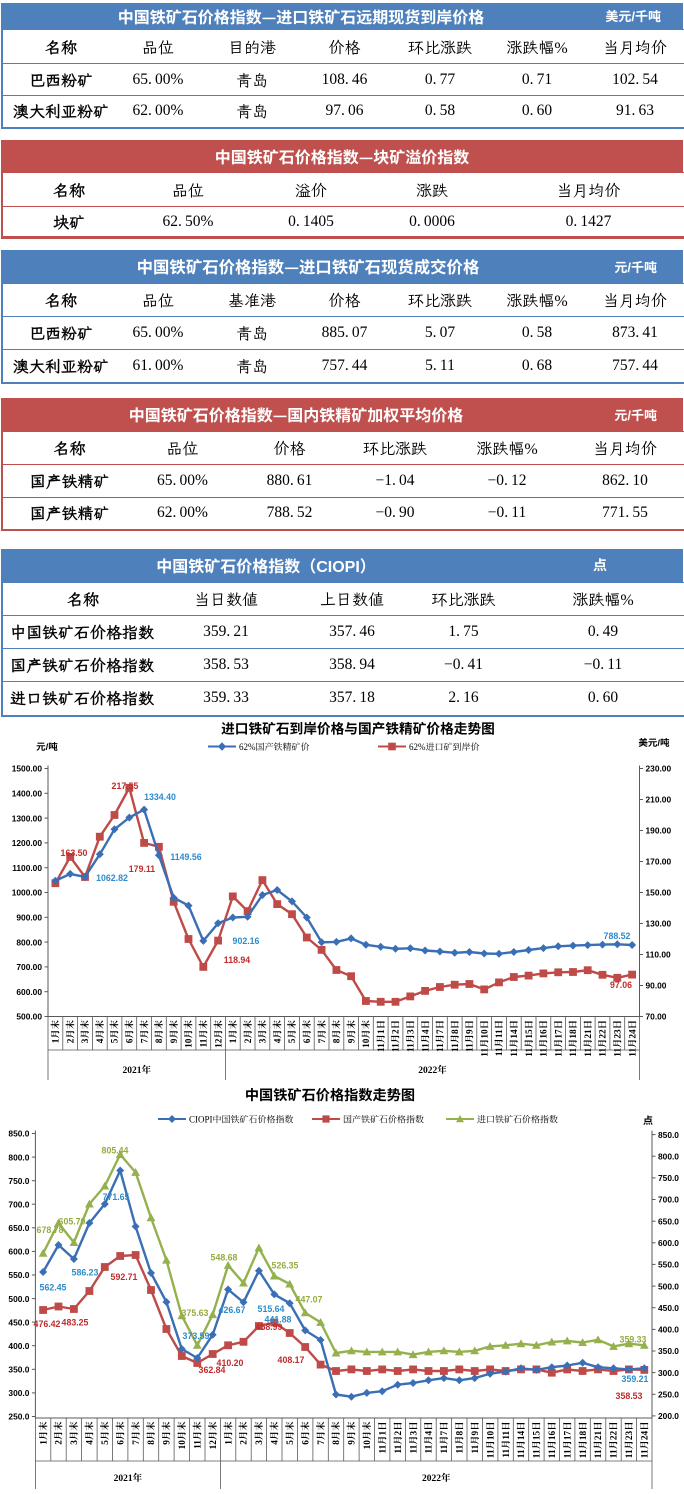 The image size is (684, 1494). Describe the element at coordinates (648, 1119) in the screenshot. I see `svg-text: 点` at that location.